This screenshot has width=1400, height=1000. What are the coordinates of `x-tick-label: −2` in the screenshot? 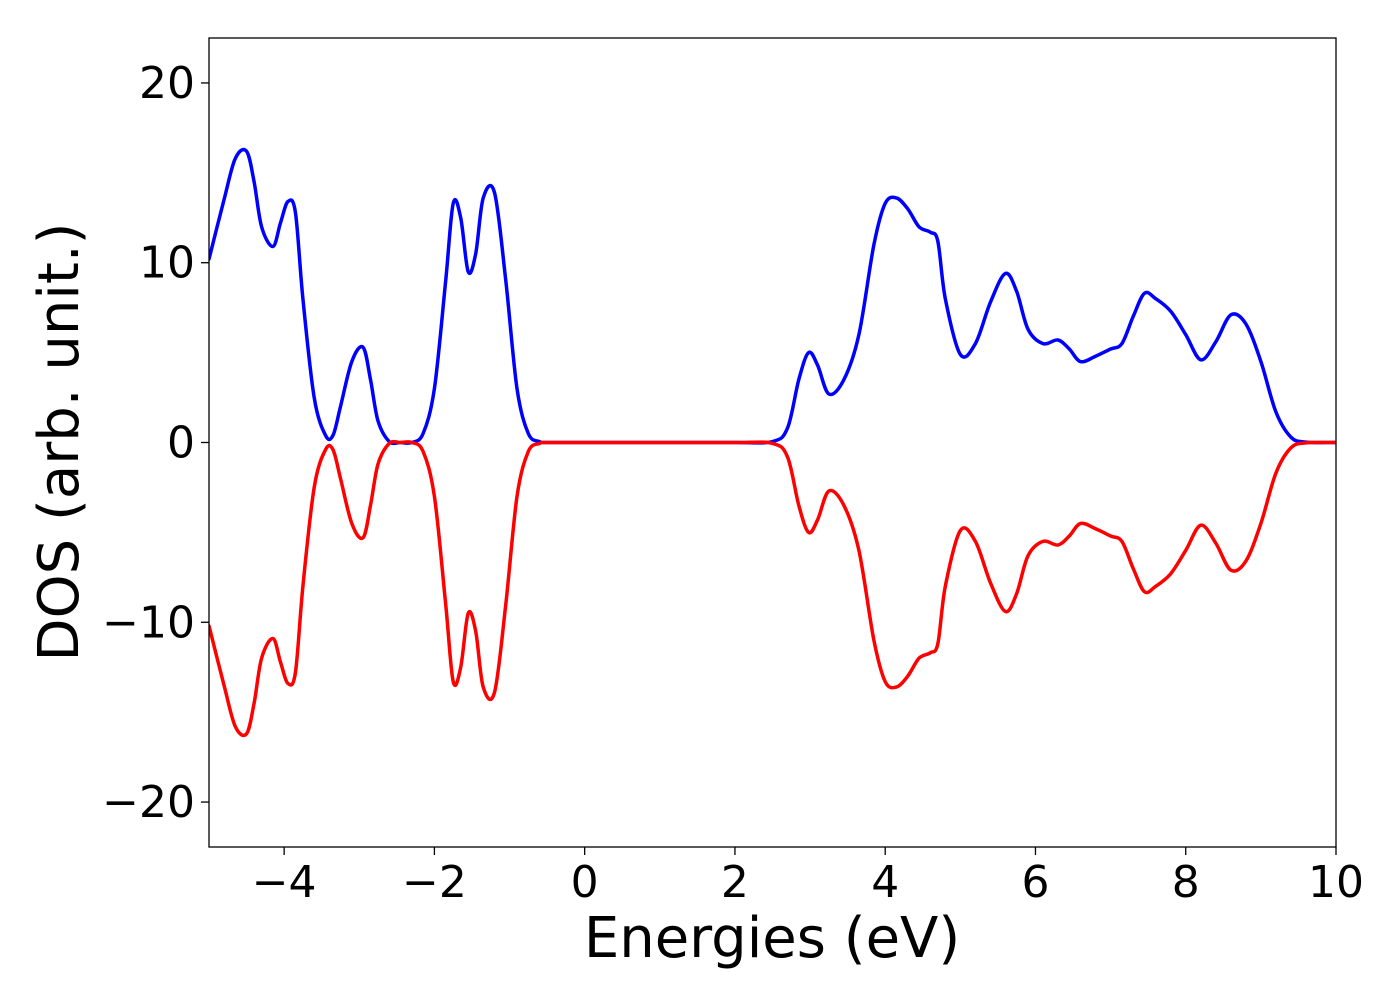 It's located at (434, 882).